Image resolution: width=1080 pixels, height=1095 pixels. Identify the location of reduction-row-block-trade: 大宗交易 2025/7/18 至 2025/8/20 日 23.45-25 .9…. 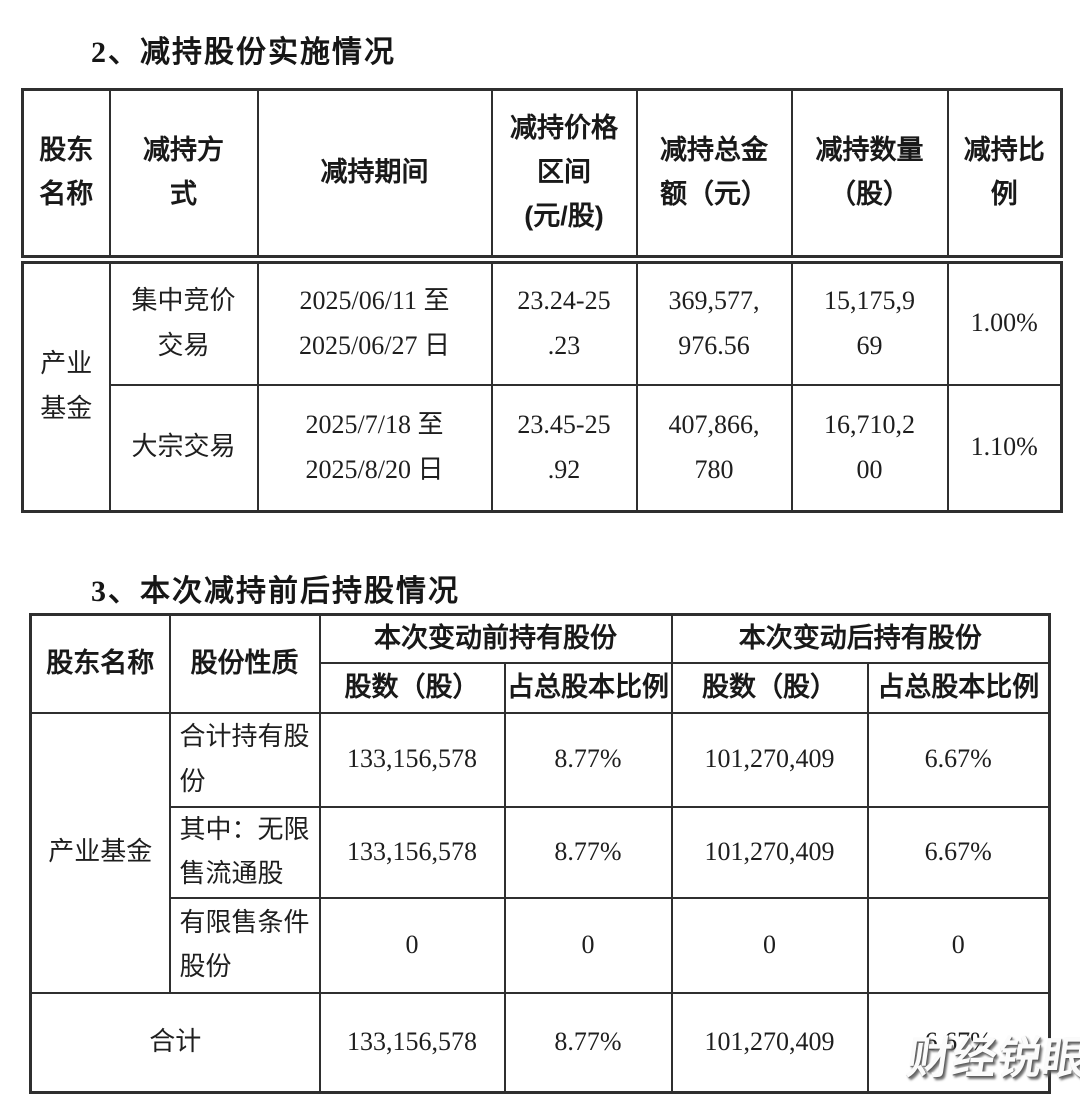
(543, 448).